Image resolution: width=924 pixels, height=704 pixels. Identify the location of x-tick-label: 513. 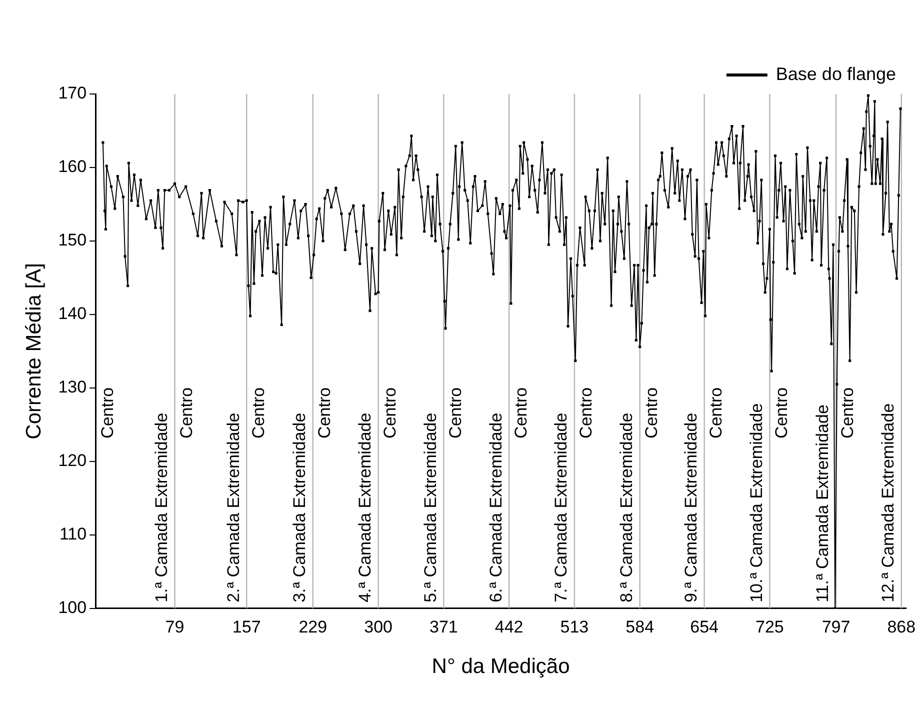
(574, 626).